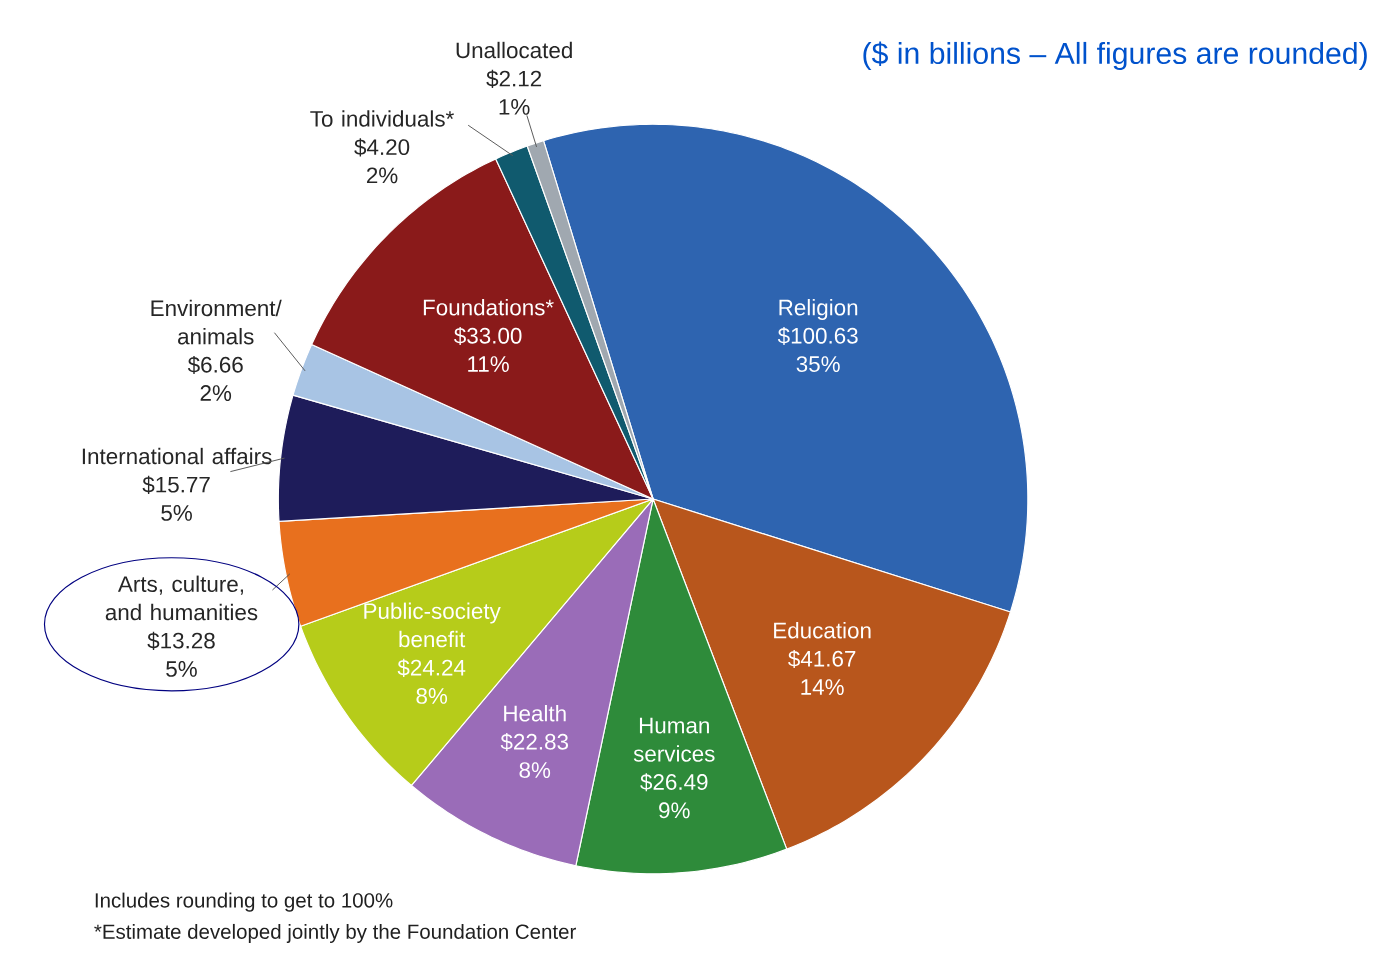 This screenshot has height=977, width=1384. I want to click on slice-label: Health, so click(535, 713).